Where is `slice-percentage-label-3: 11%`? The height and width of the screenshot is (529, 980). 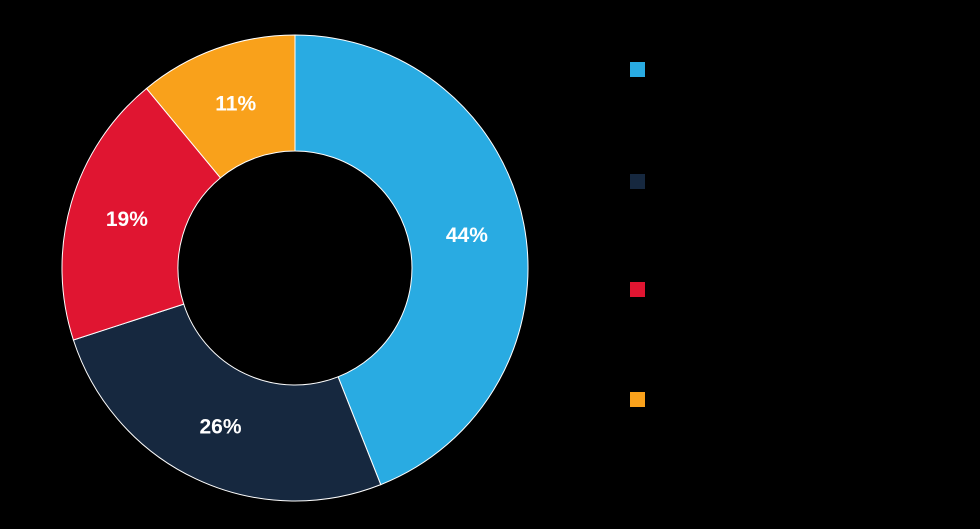
slice-percentage-label-3: 11% is located at coordinates (235, 103).